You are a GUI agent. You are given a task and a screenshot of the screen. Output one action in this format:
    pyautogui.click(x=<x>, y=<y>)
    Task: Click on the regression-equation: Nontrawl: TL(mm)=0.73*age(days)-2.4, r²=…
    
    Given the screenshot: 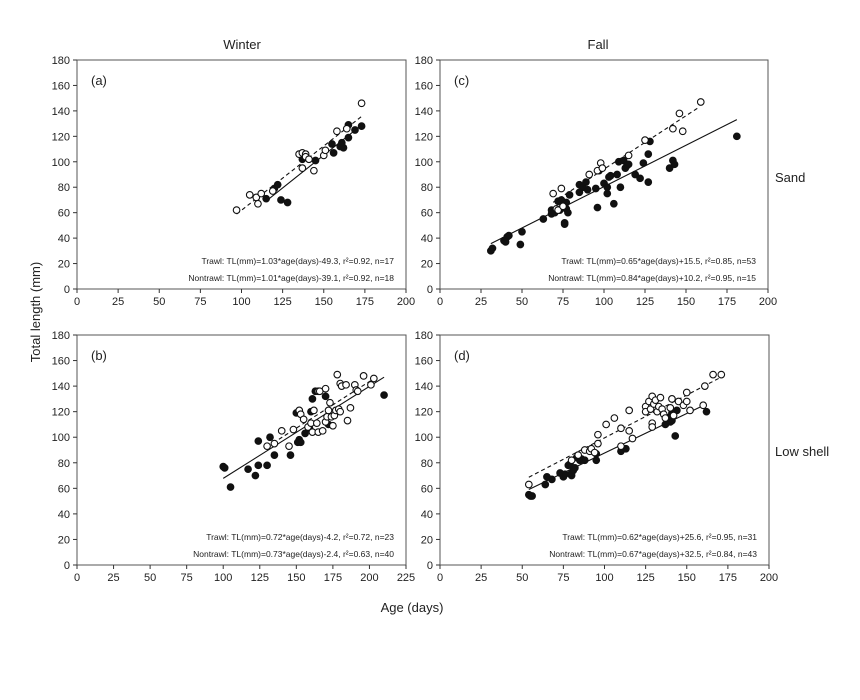 What is the action you would take?
    pyautogui.click(x=293, y=554)
    